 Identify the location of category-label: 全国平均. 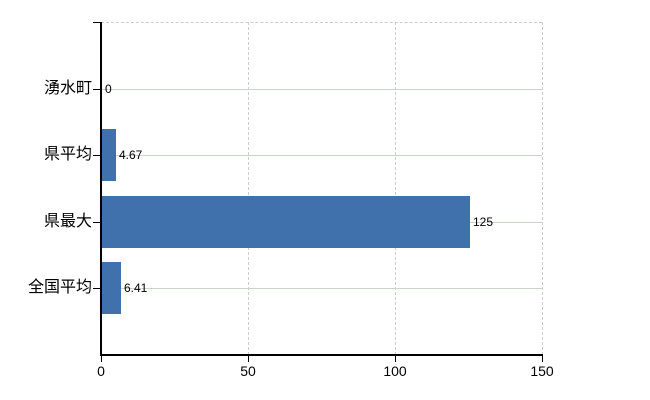
(59, 287).